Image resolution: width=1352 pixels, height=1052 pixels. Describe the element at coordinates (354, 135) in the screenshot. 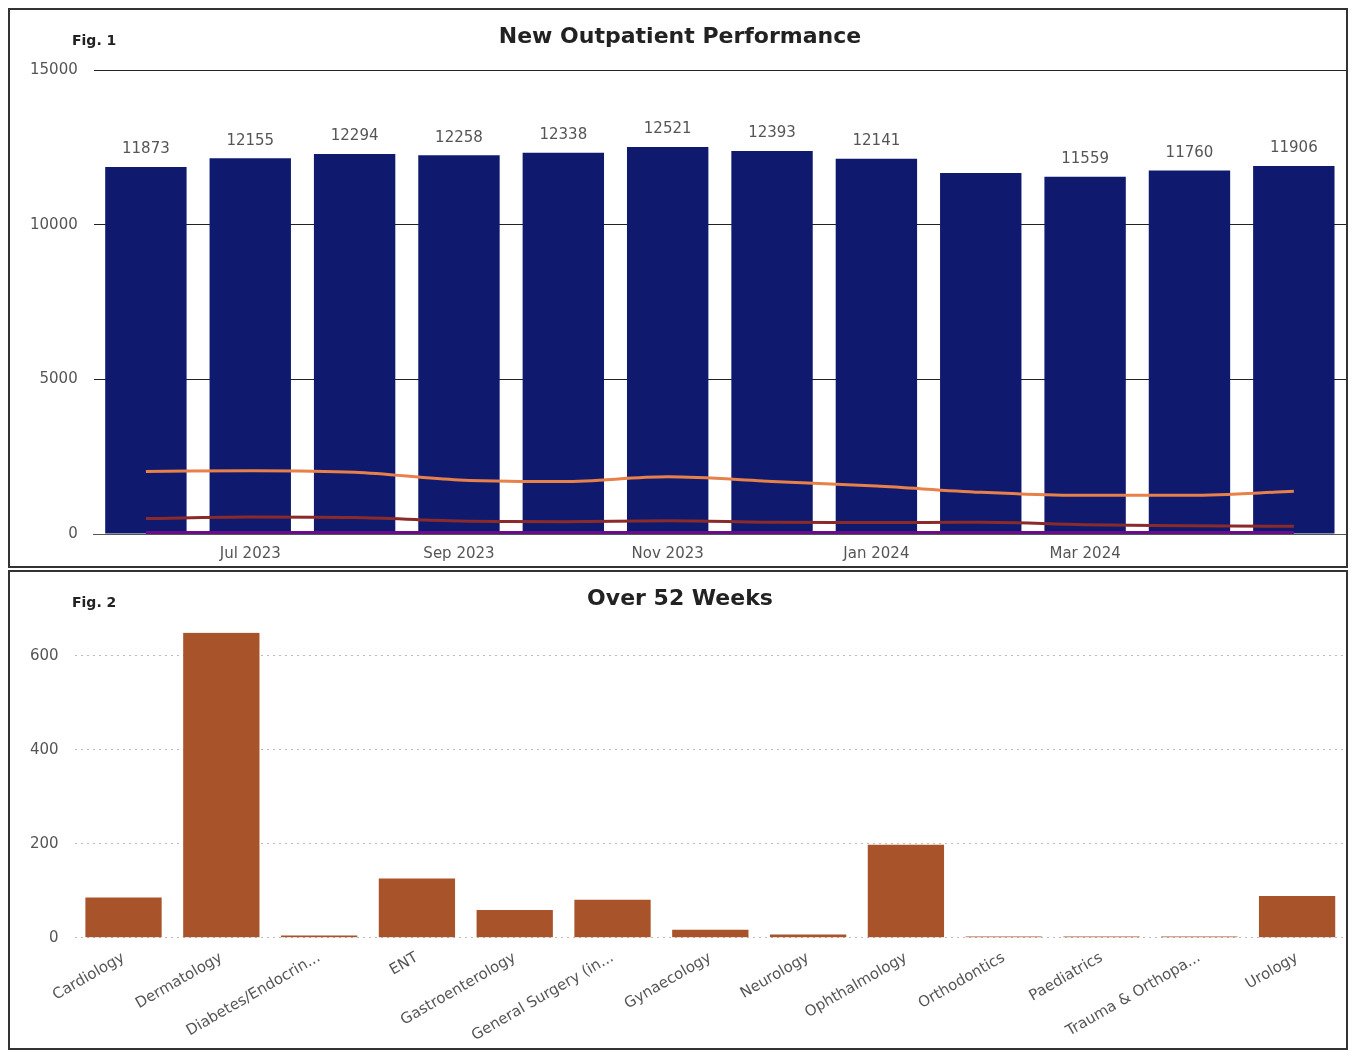

I see `data-label: 12294` at that location.